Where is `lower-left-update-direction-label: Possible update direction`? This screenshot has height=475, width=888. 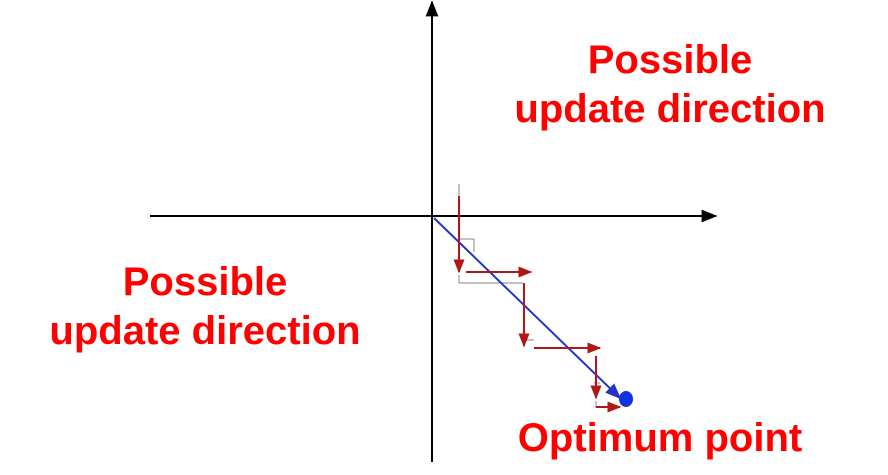
lower-left-update-direction-label: Possible update direction is located at coordinates (205, 307).